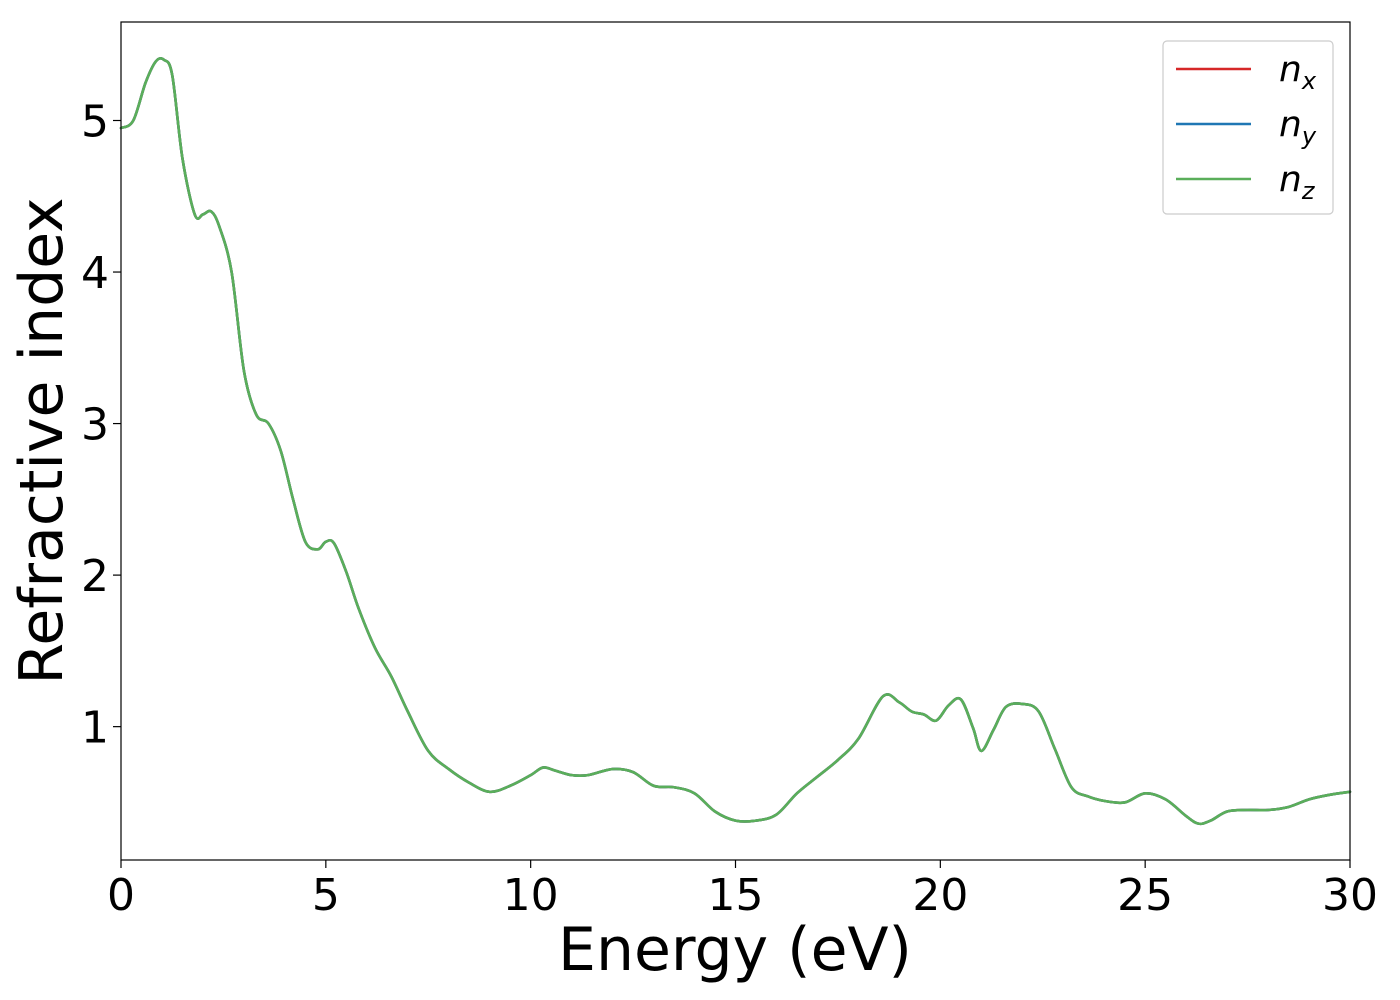  I want to click on x-tick-label: 0, so click(121, 895).